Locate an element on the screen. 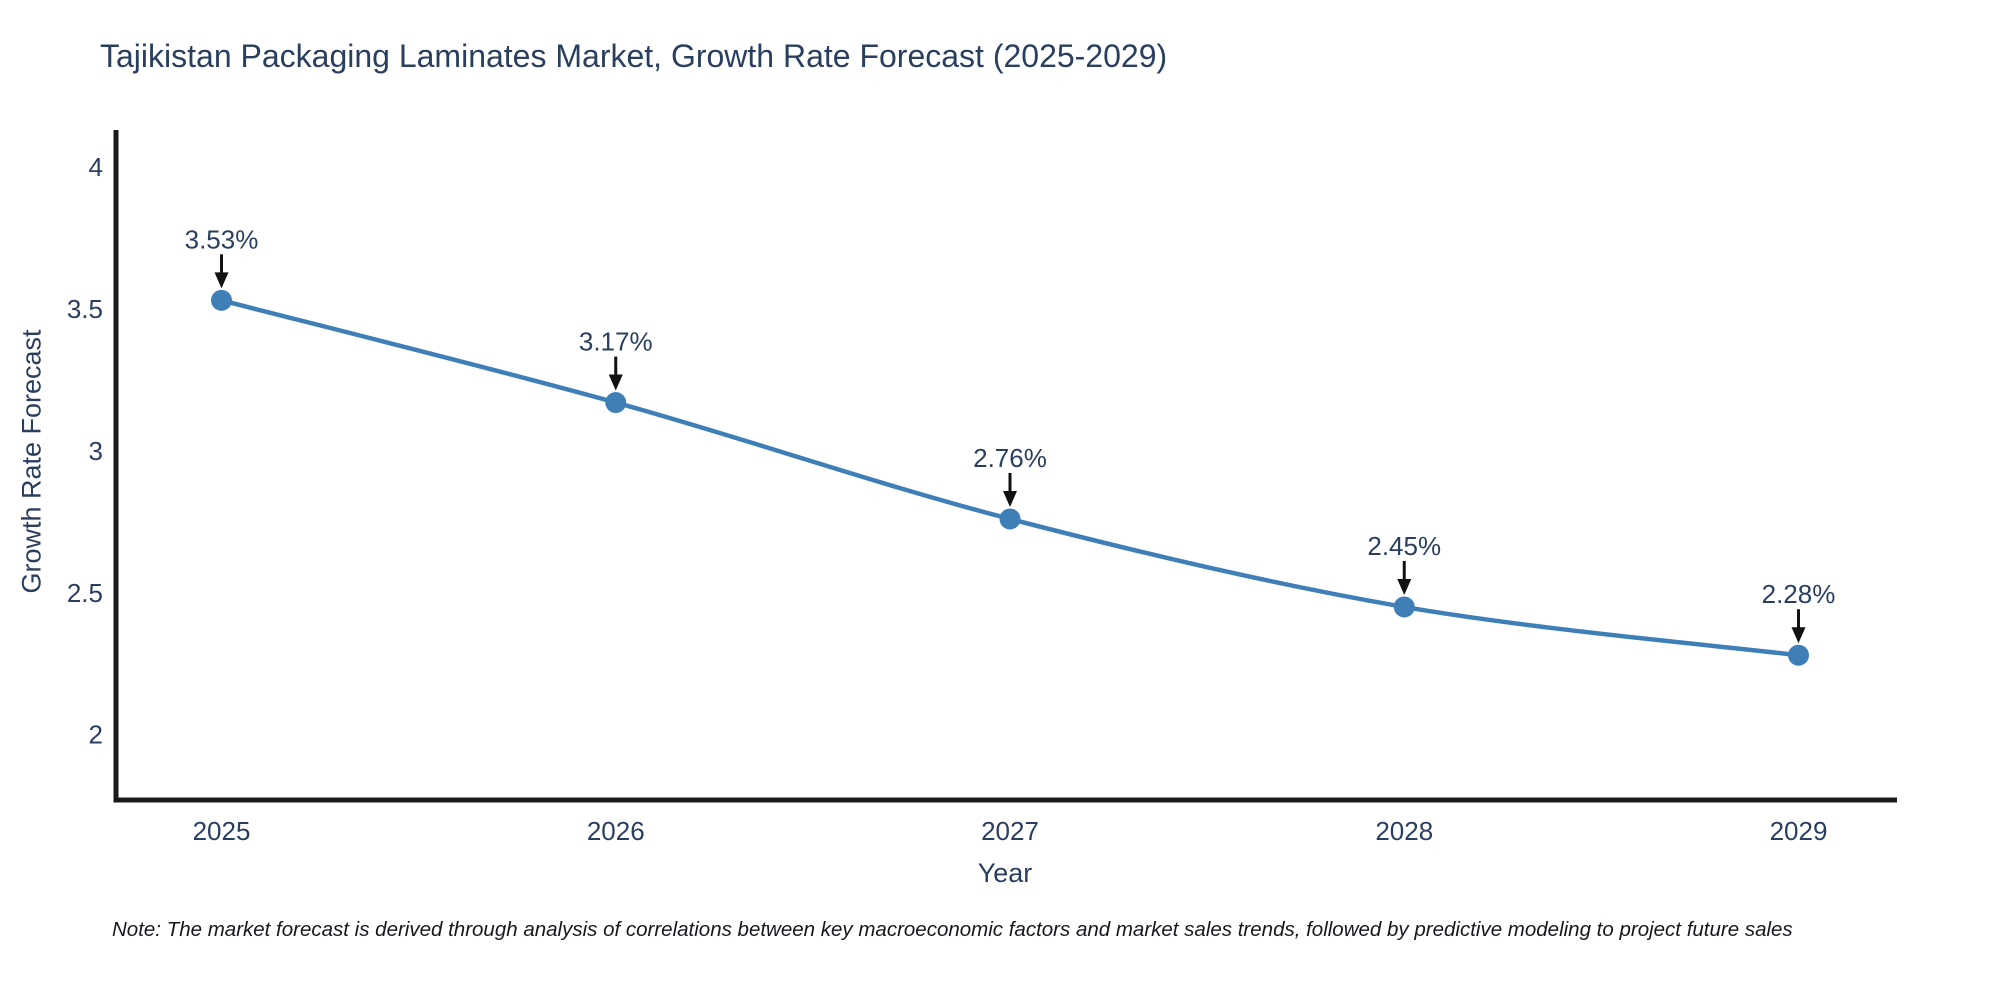 The height and width of the screenshot is (1000, 2000). point-value-label: 2.28% is located at coordinates (1799, 594).